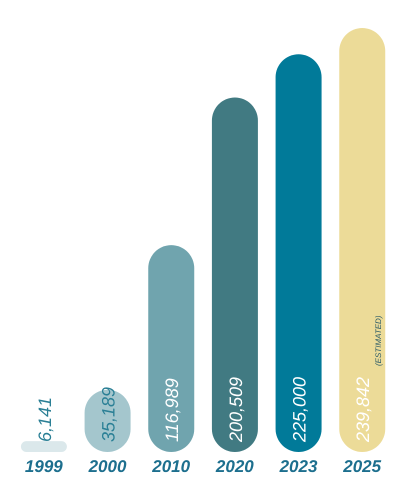  I want to click on data-label: 200,509, so click(236, 409).